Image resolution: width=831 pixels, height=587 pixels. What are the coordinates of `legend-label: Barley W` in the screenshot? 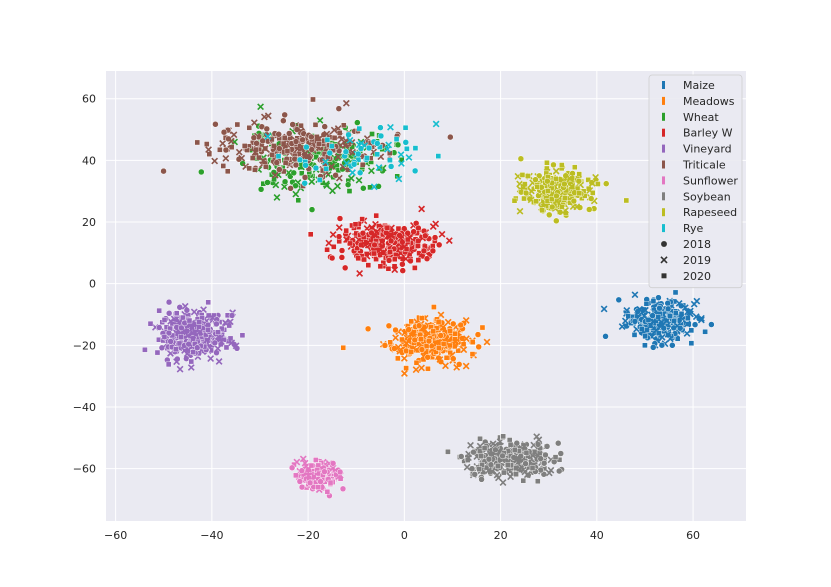 It's located at (708, 133).